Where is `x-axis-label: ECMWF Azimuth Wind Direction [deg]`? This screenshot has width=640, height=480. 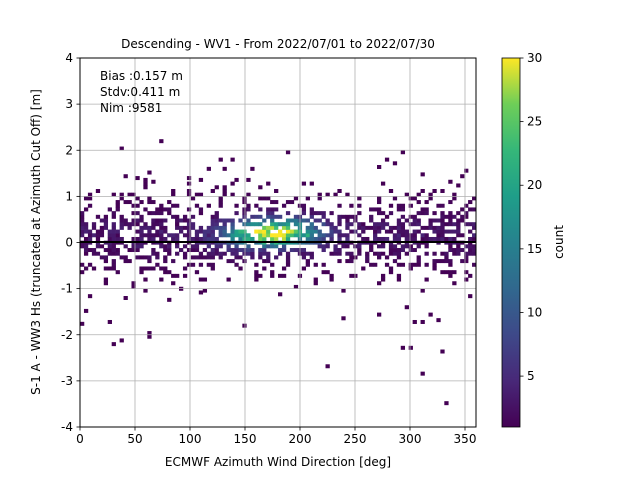
x-axis-label: ECMWF Azimuth Wind Direction [deg] is located at coordinates (278, 462).